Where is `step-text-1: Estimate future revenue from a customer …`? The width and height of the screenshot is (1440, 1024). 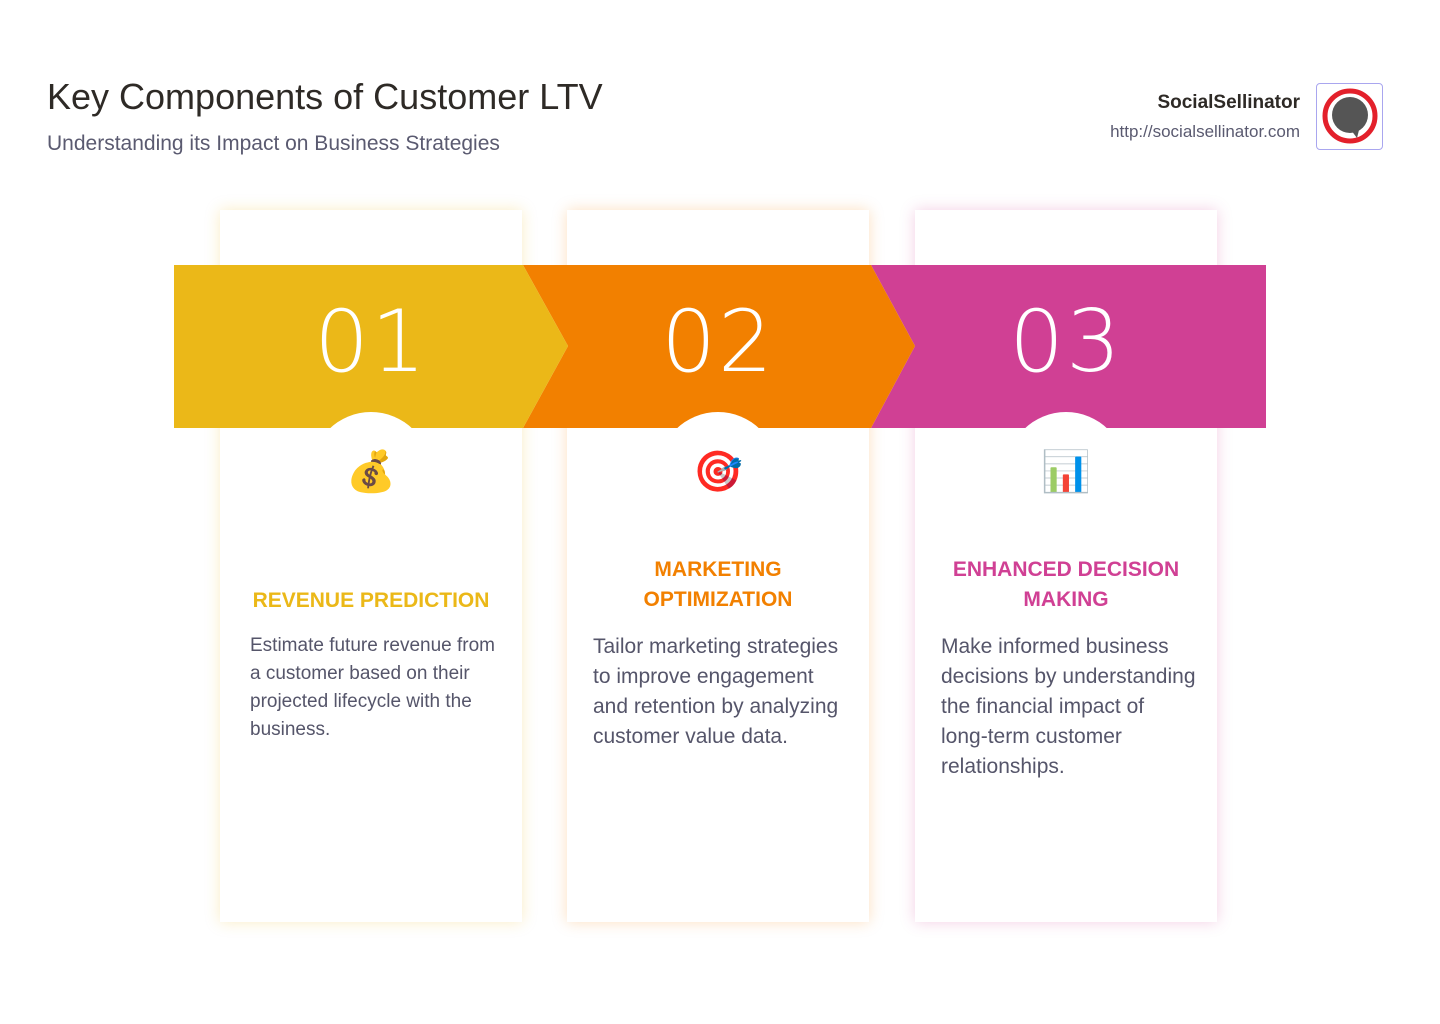 step-text-1: Estimate future revenue from a customer … is located at coordinates (372, 687).